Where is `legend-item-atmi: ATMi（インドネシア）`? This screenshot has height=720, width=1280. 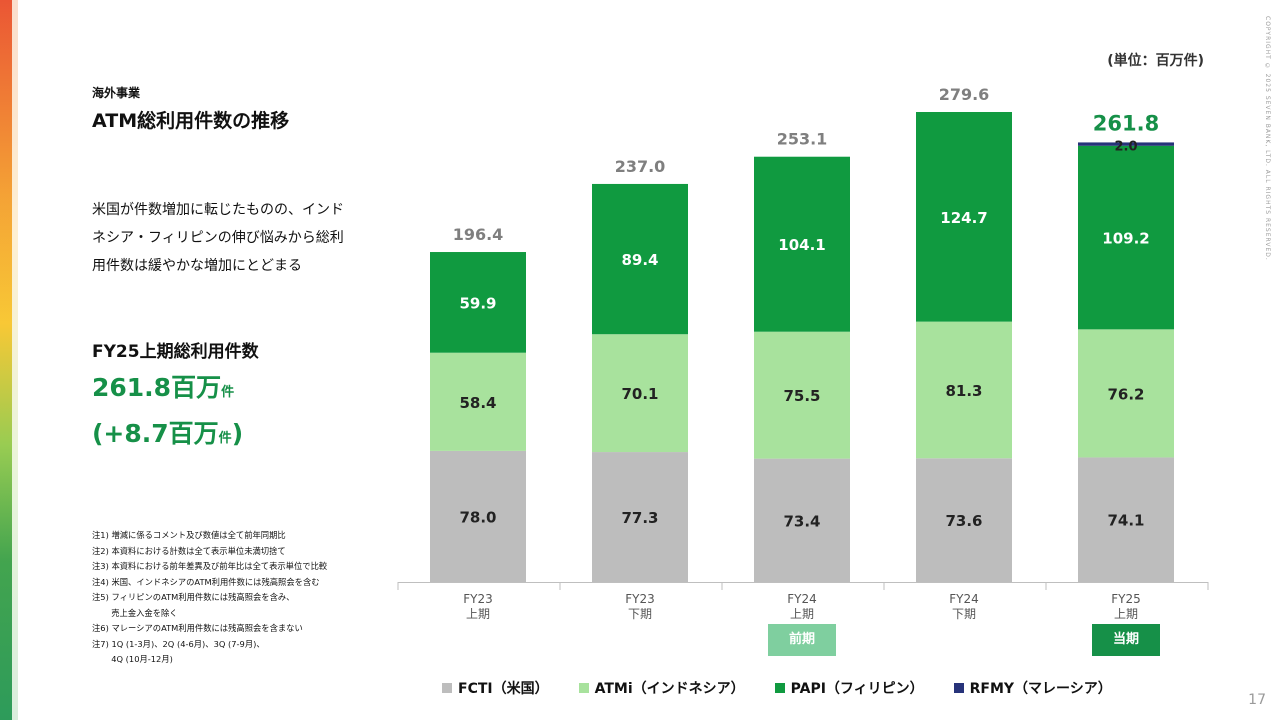 legend-item-atmi: ATMi（インドネシア） is located at coordinates (661, 688).